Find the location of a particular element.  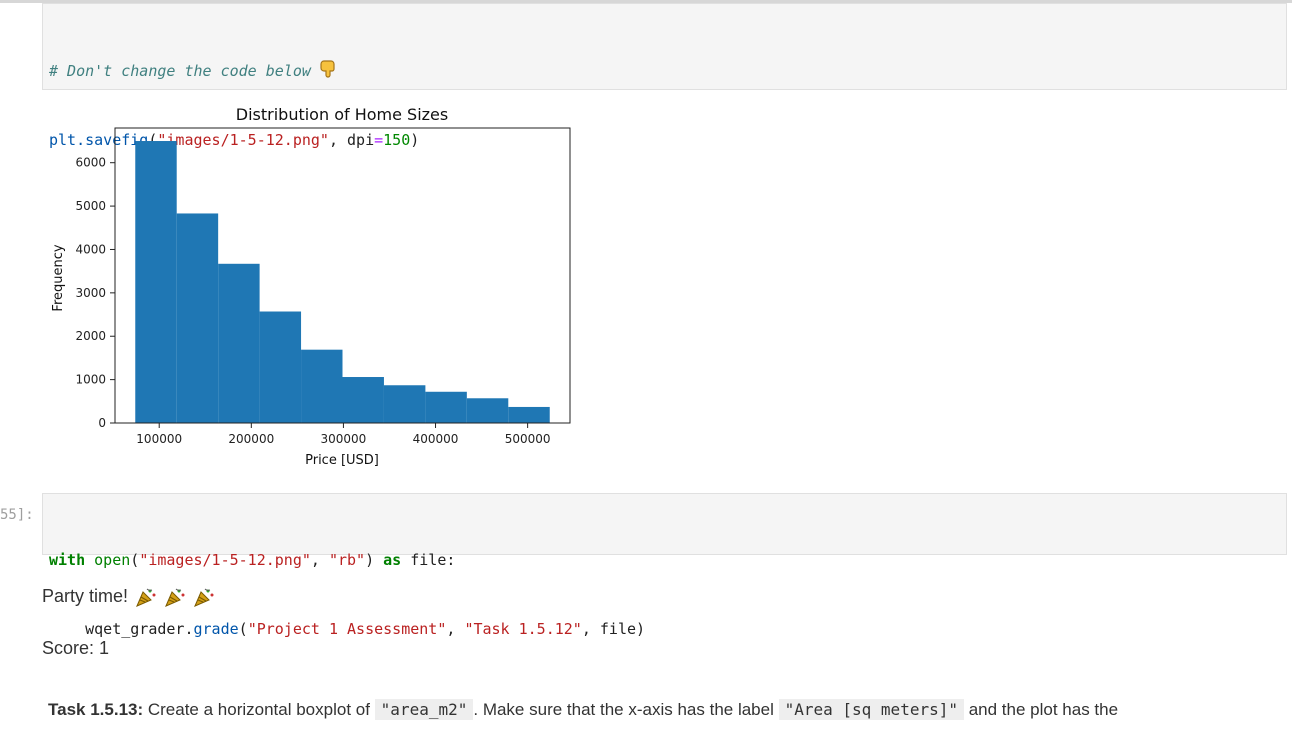

task-label: Task 1.5.13: is located at coordinates (96, 709).